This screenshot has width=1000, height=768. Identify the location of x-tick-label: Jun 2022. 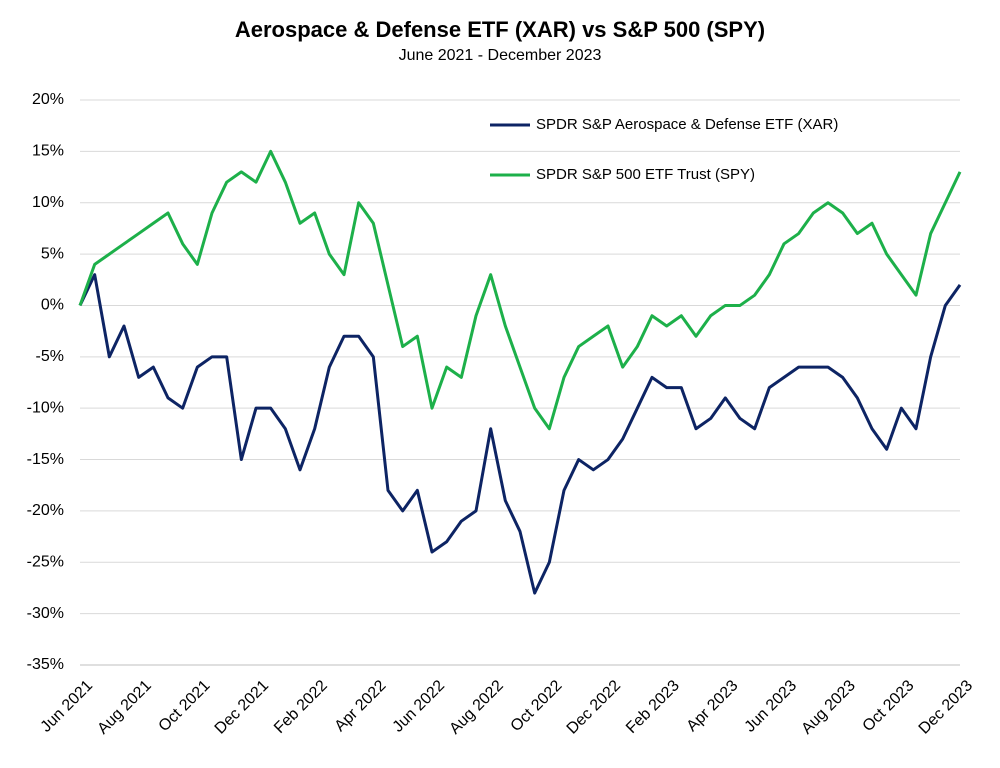
(419, 706).